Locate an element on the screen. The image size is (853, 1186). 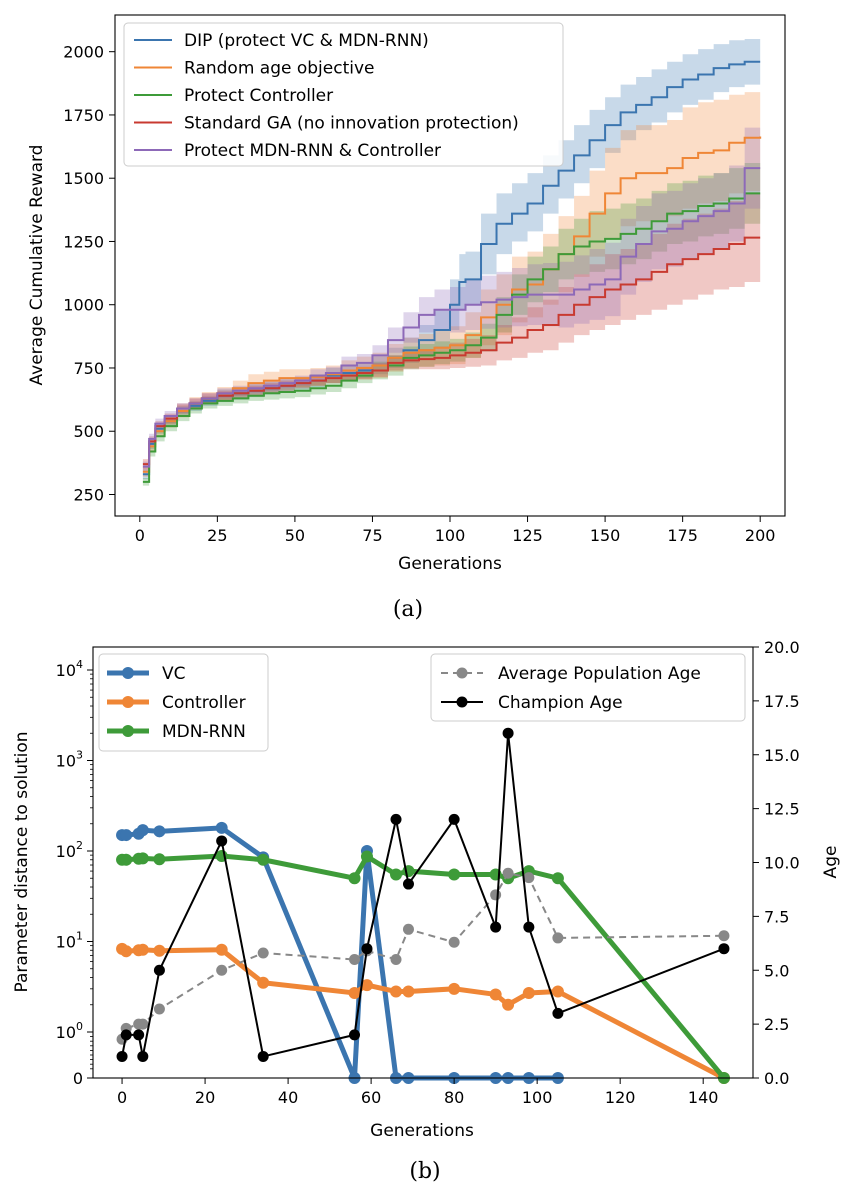
y-tick-label: 1250 is located at coordinates (83, 241).